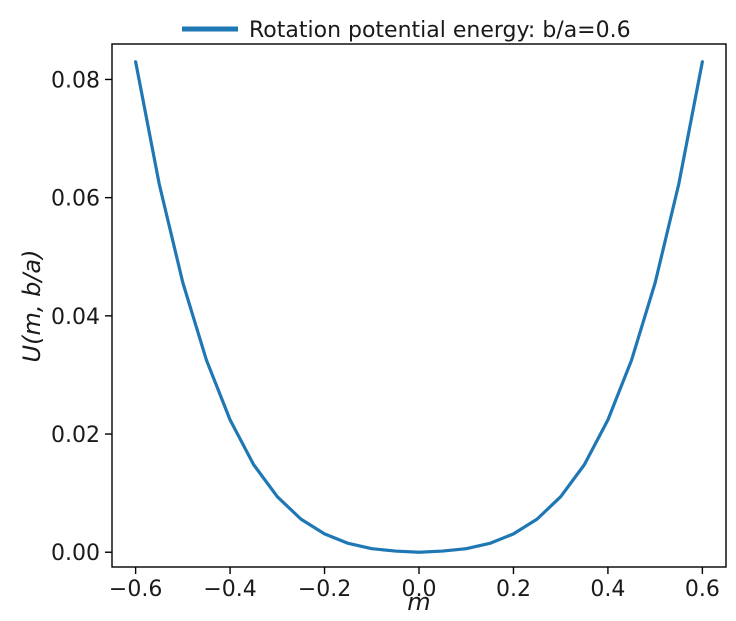 This screenshot has height=621, width=736. Describe the element at coordinates (75, 317) in the screenshot. I see `y-tick-label: 0.04` at that location.